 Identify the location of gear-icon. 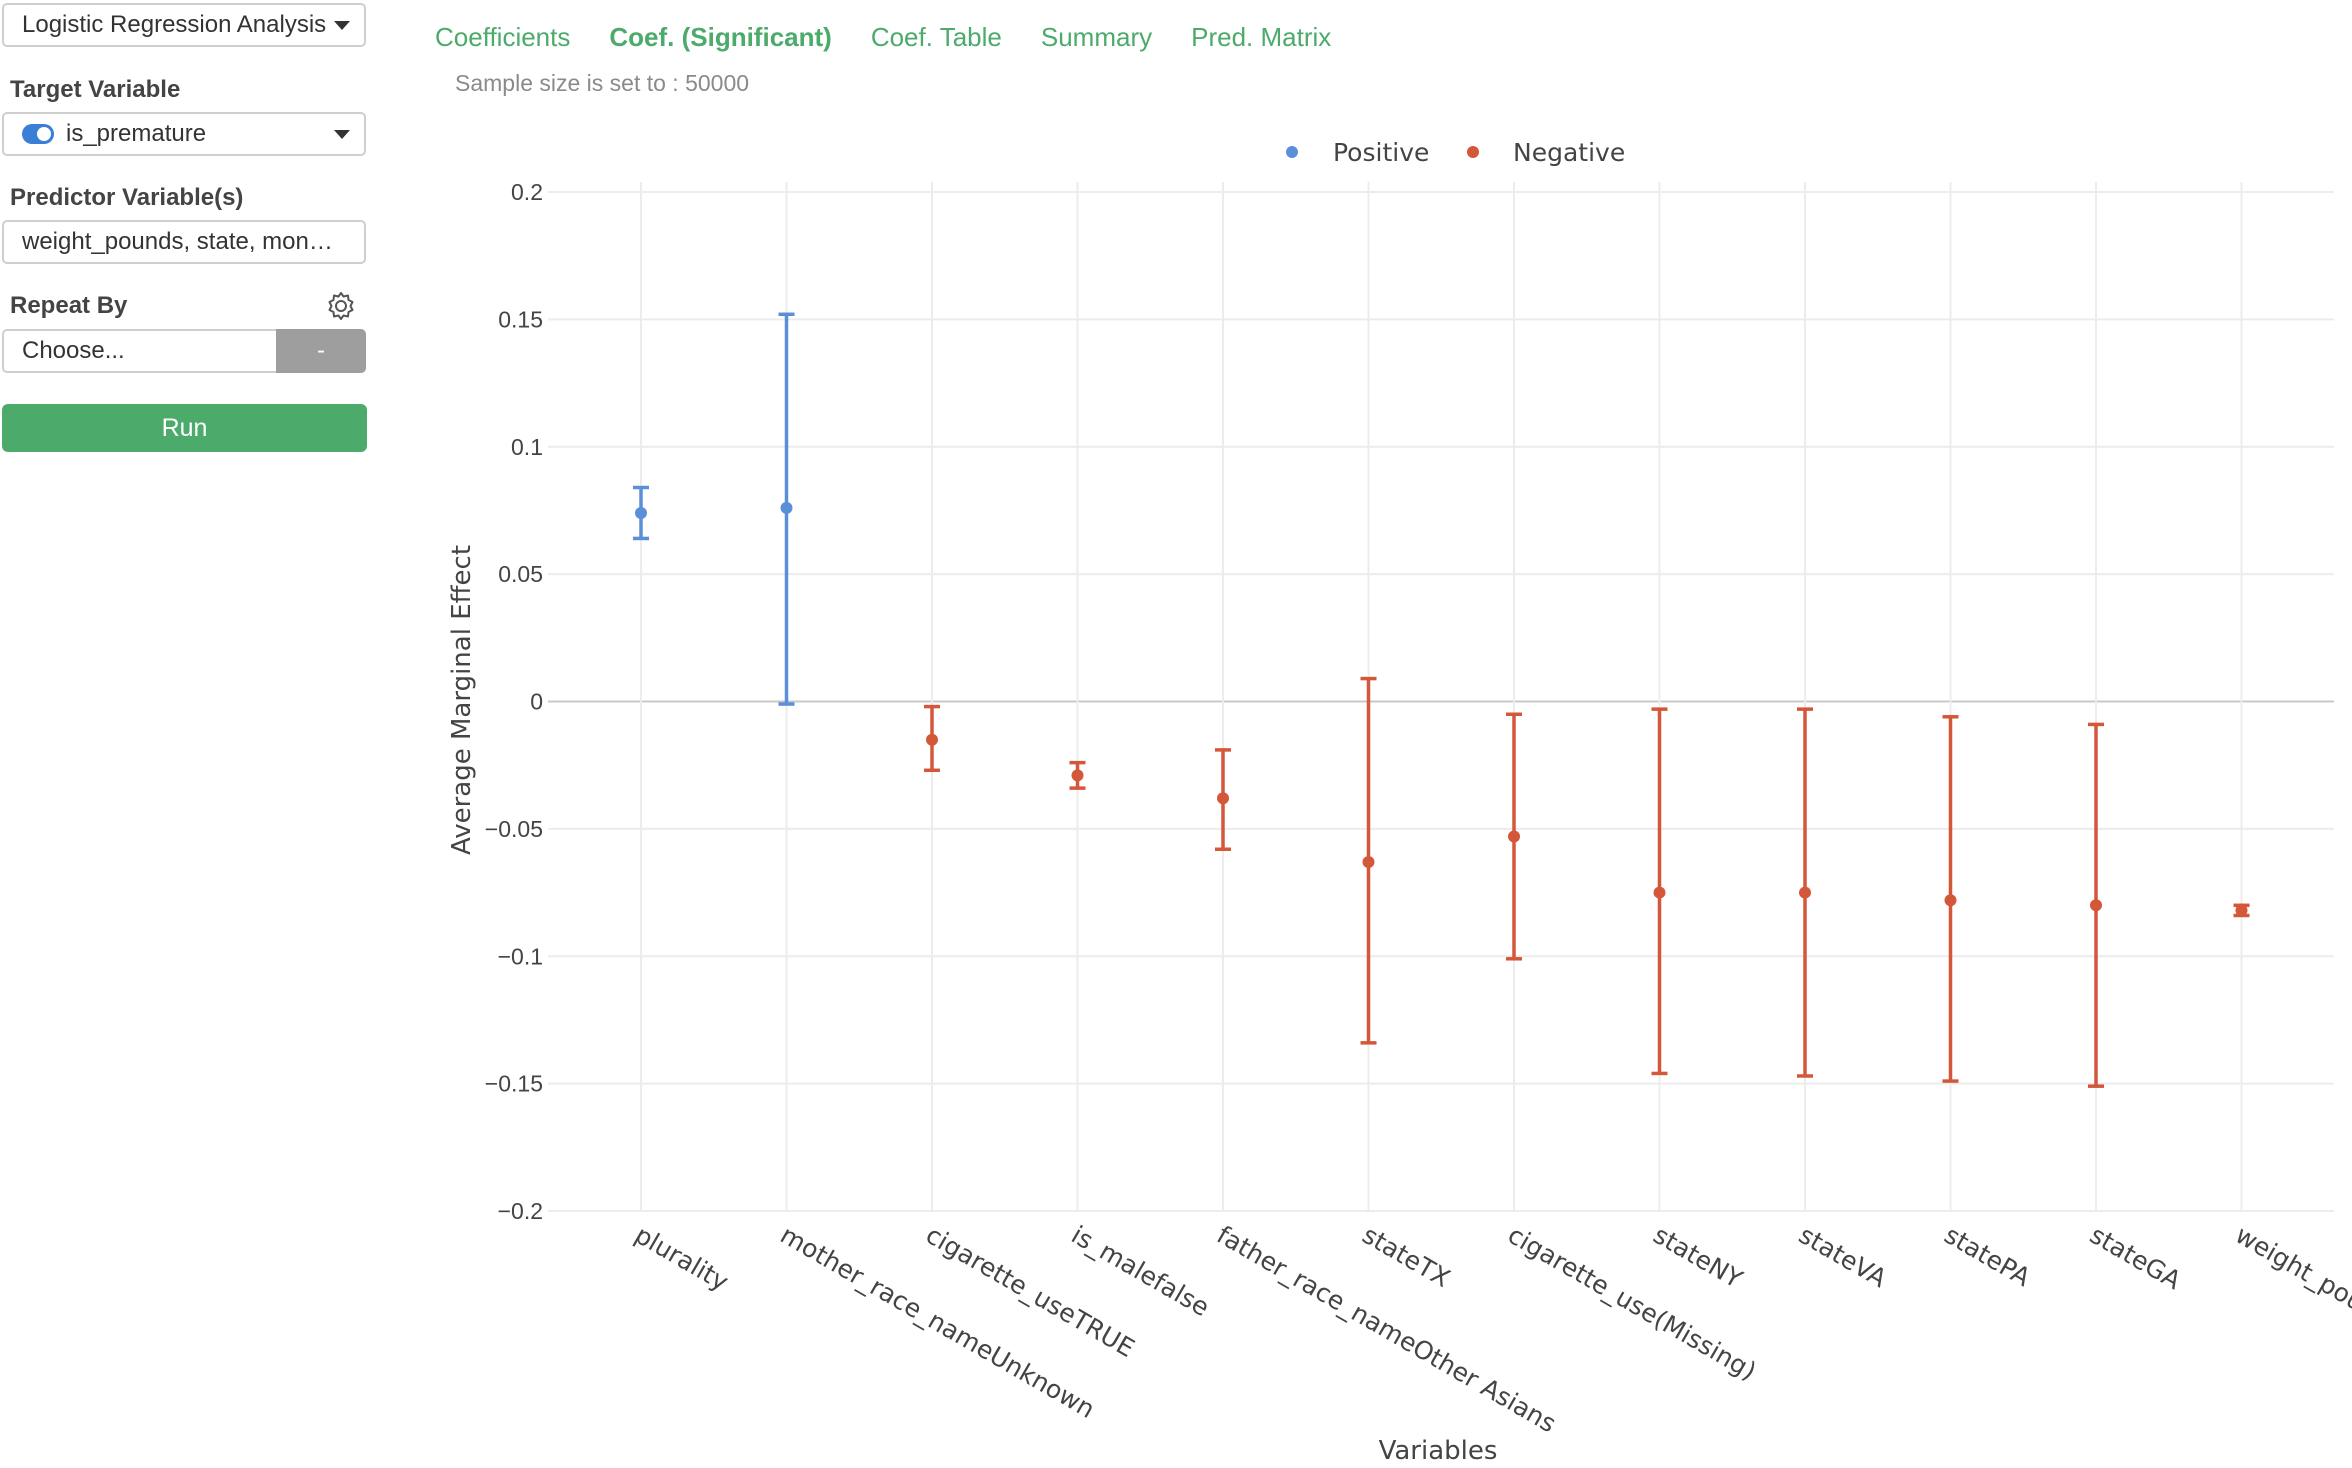
(341, 306).